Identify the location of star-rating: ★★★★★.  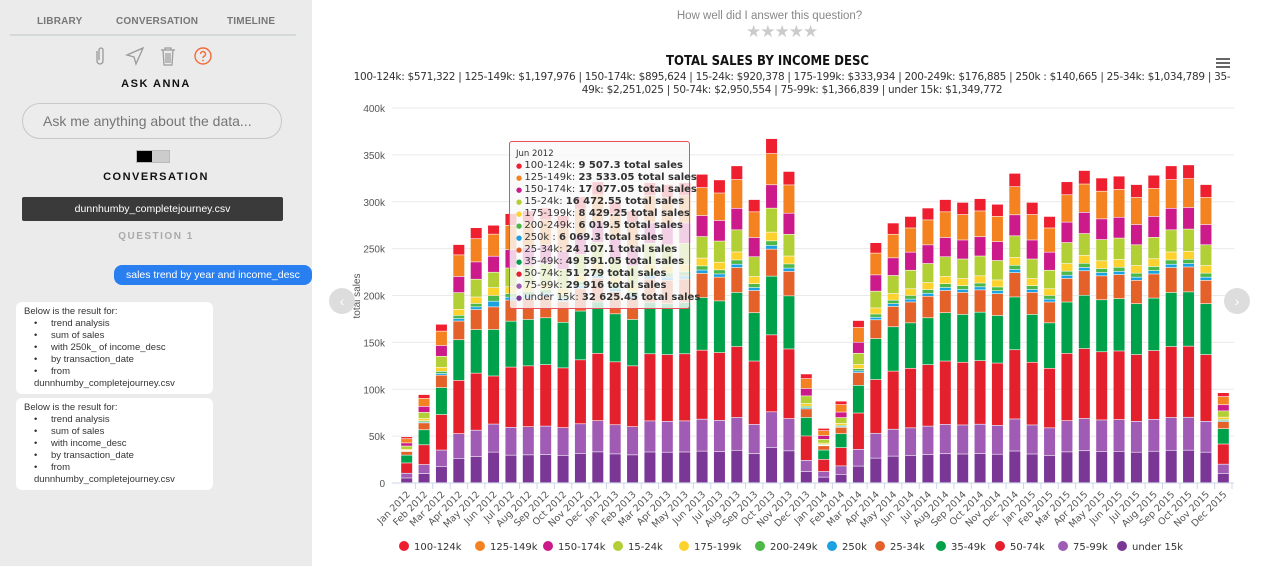
(782, 32).